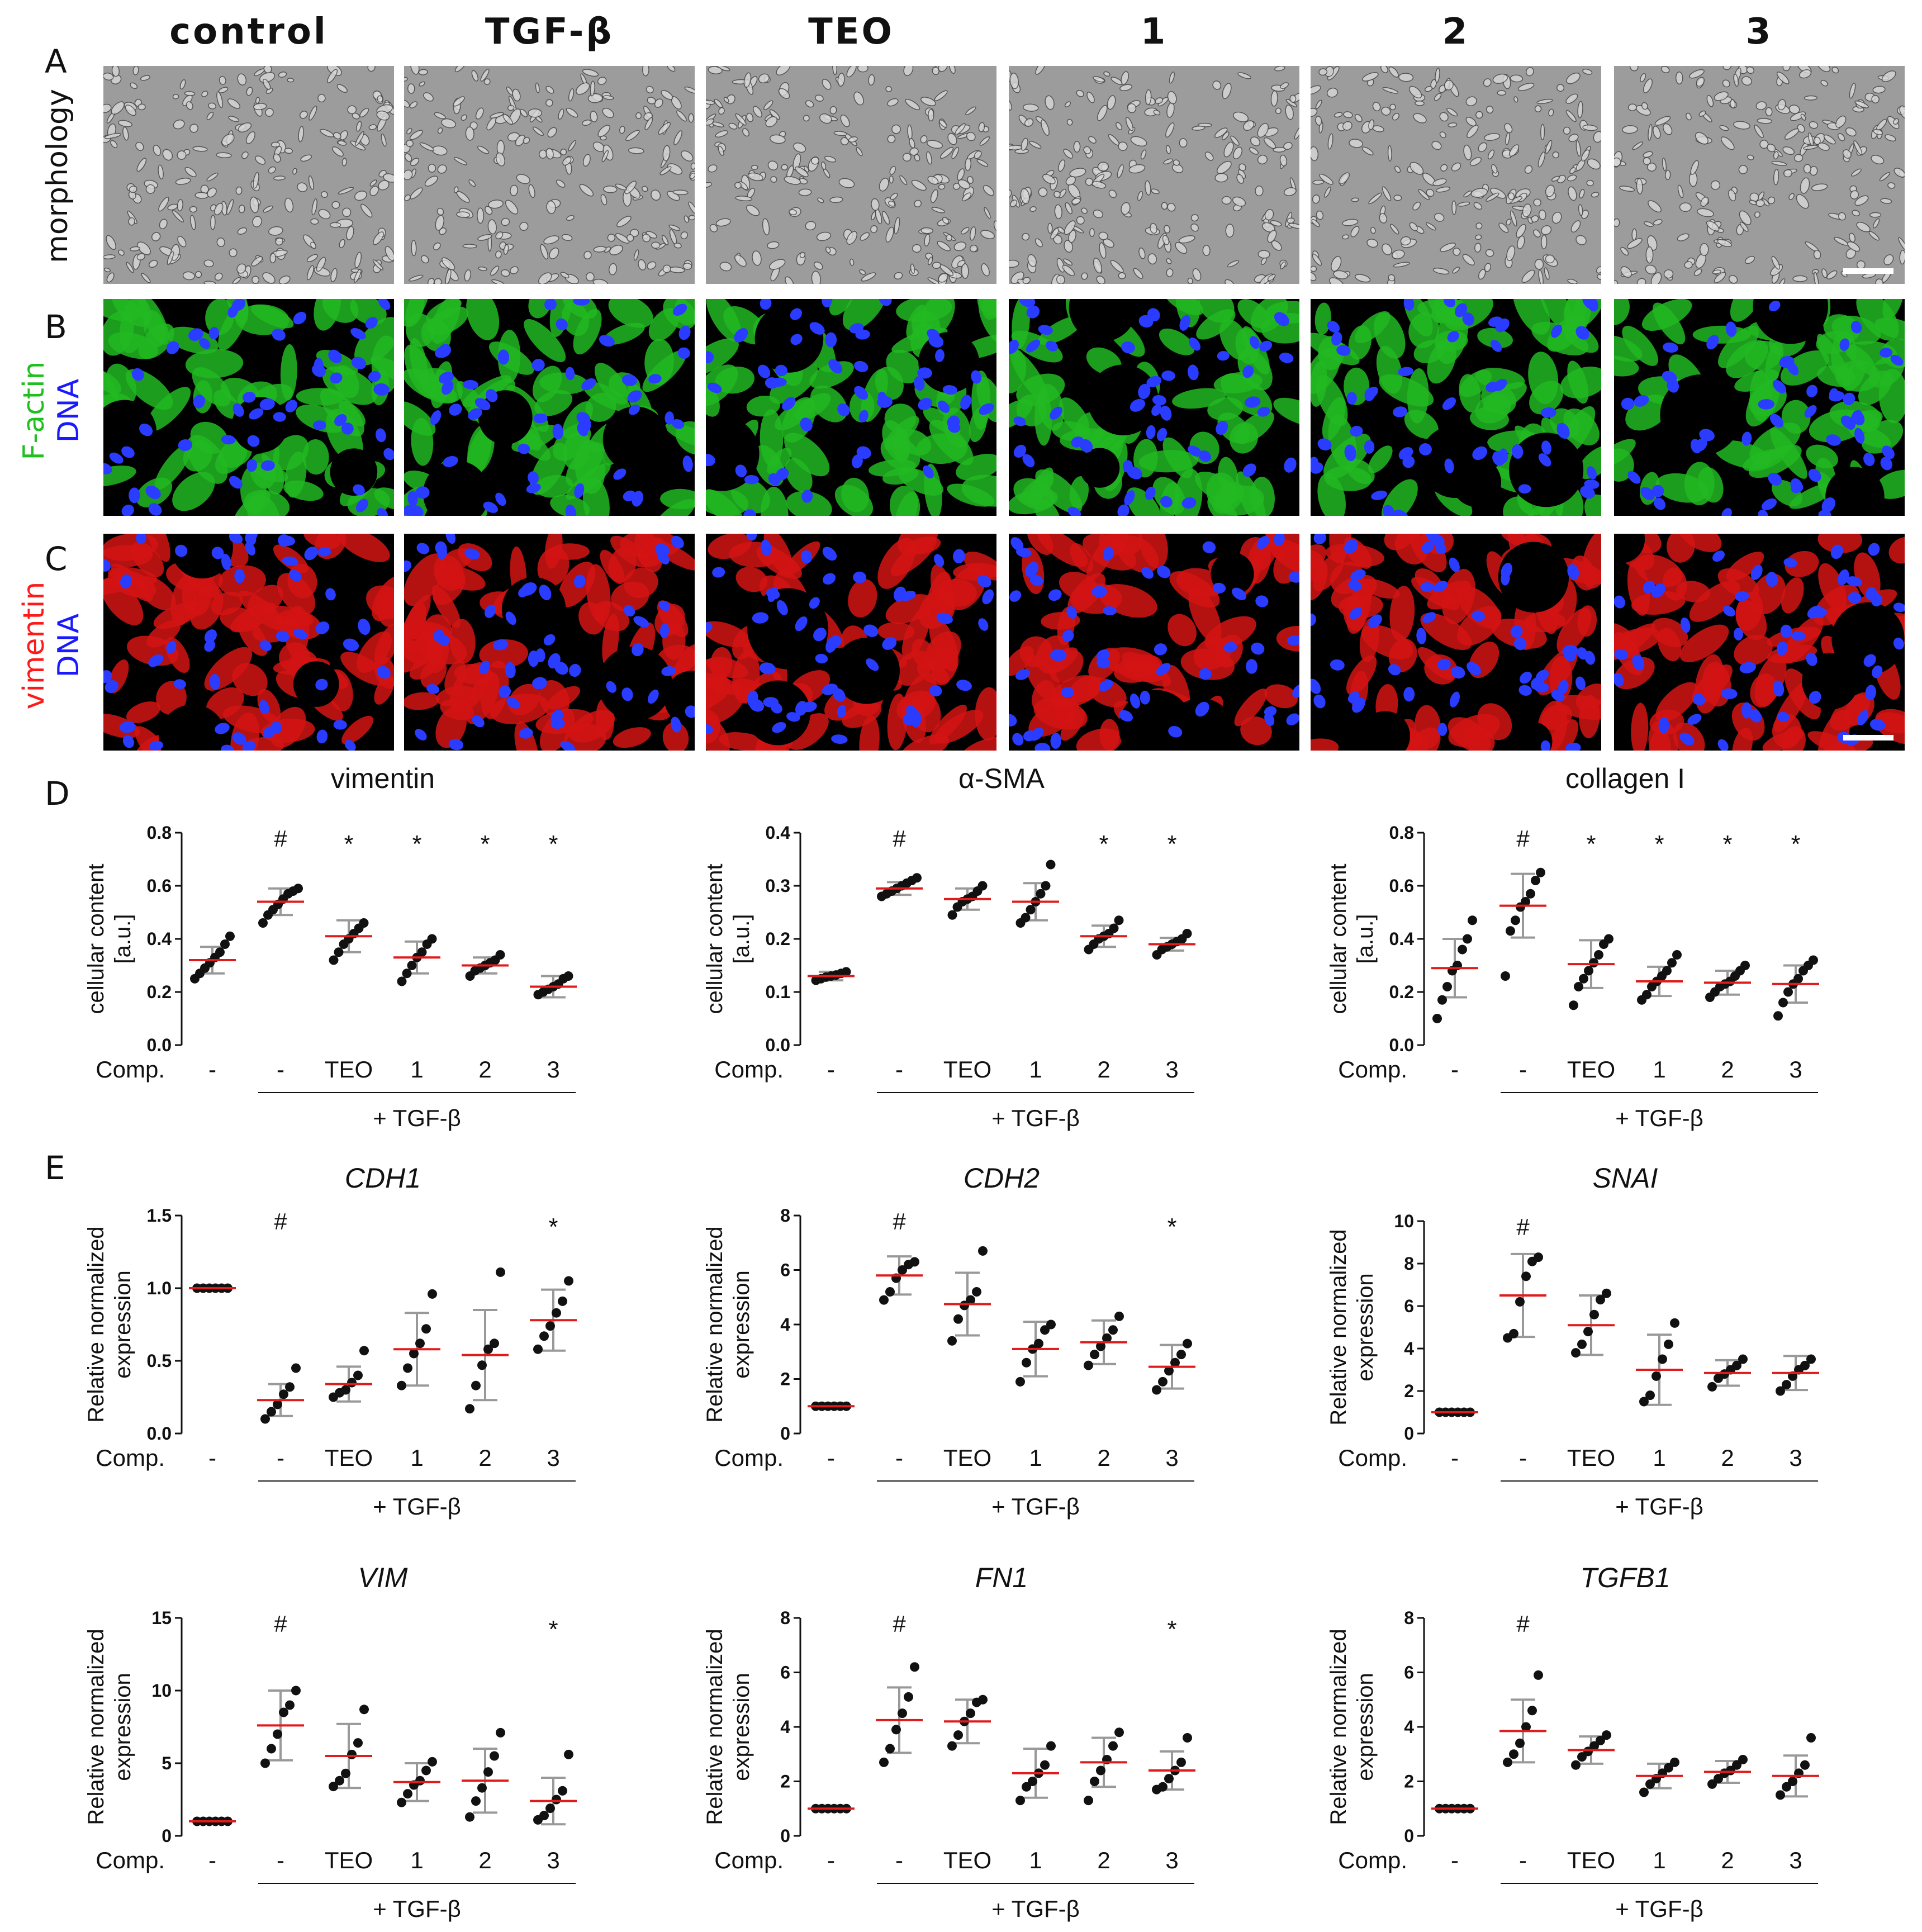 The width and height of the screenshot is (1922, 1932). Describe the element at coordinates (1760, 175) in the screenshot. I see `image-background` at that location.